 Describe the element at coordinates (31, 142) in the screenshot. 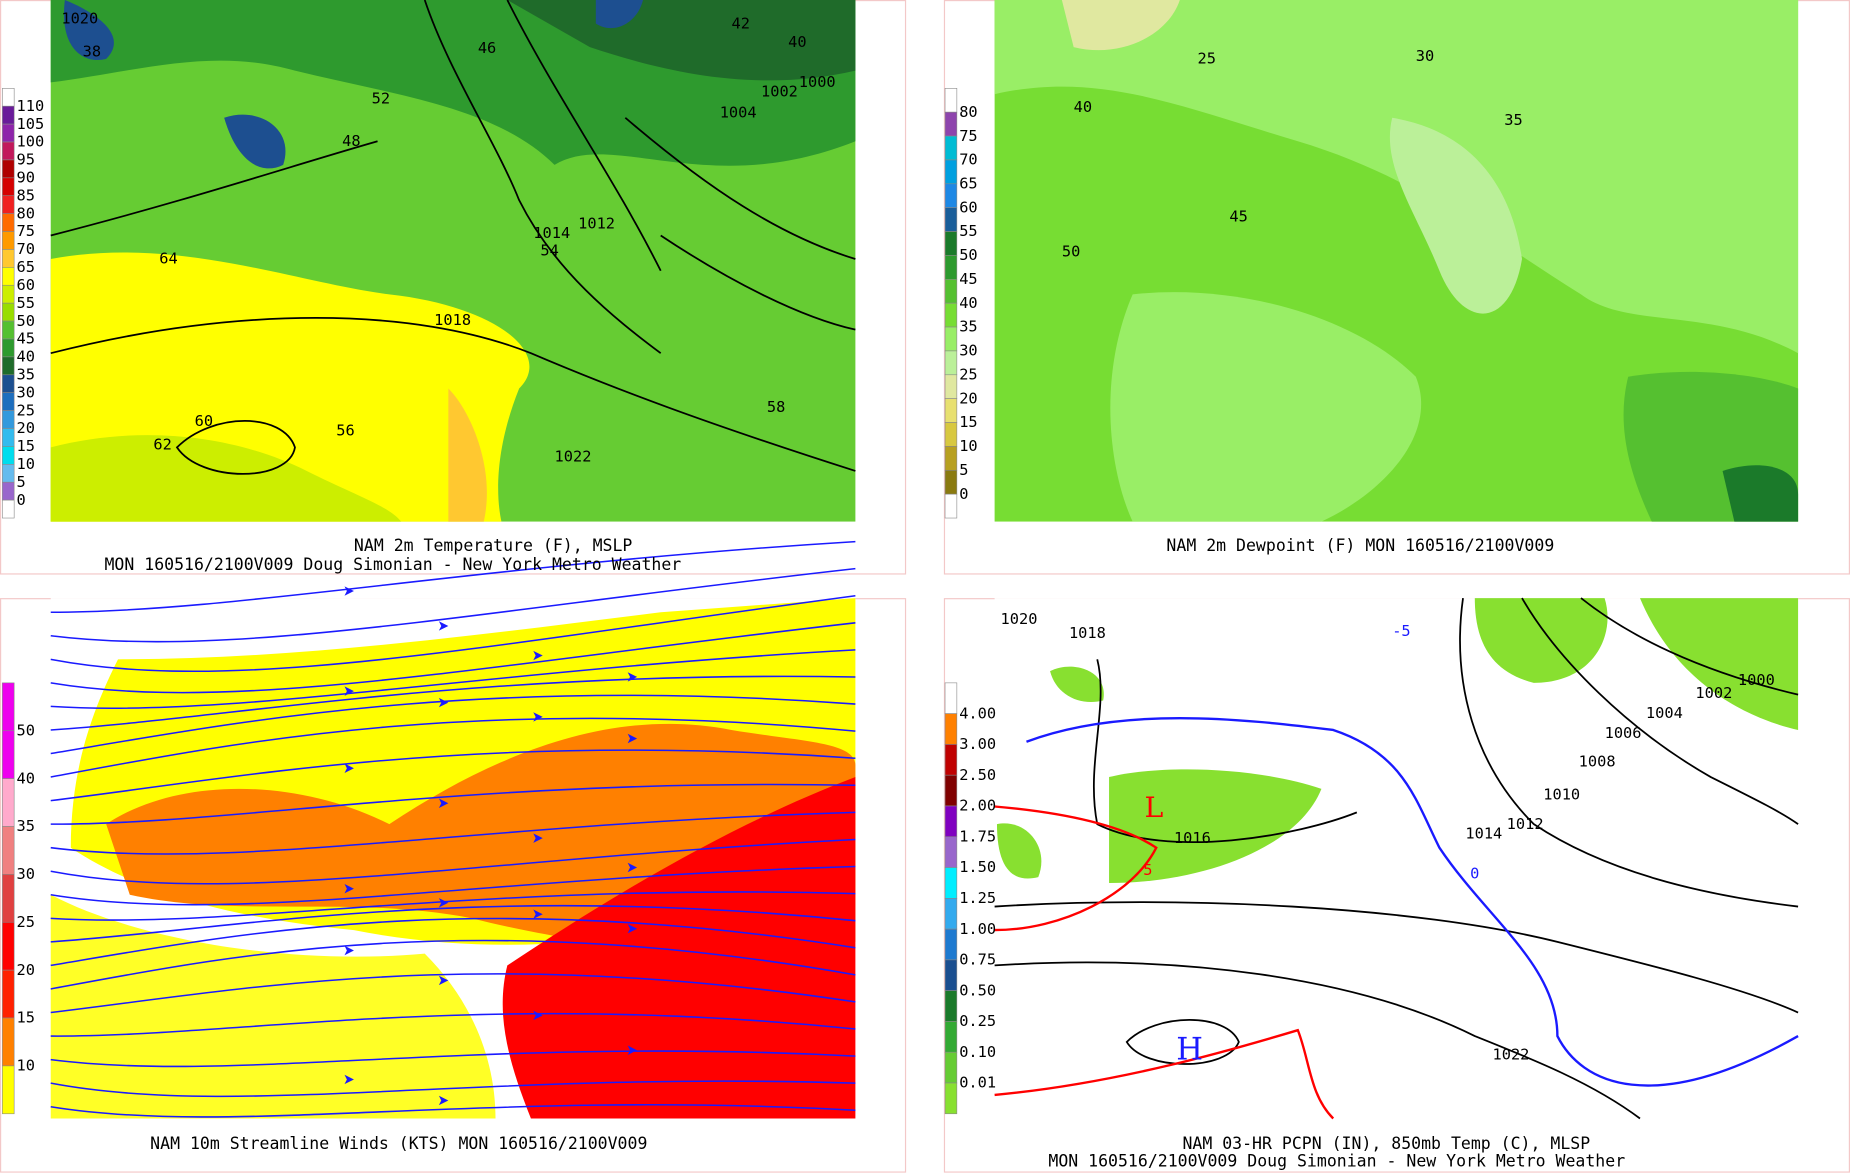

I see `colorbar-label: 100` at that location.